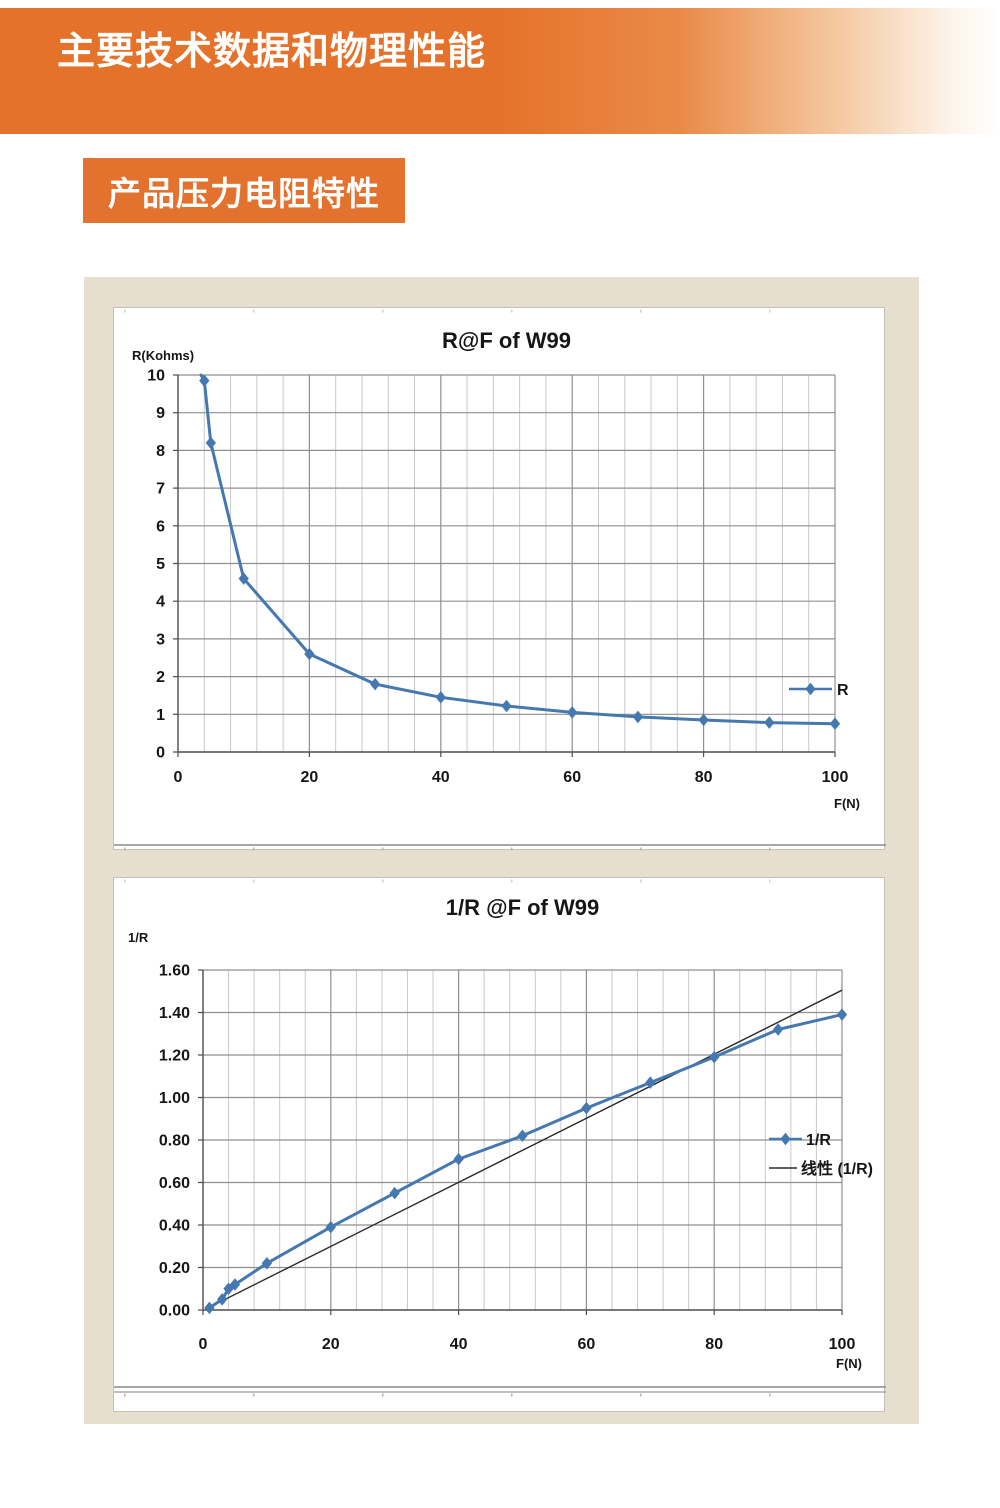  I want to click on series-markers, so click(526, 1161).